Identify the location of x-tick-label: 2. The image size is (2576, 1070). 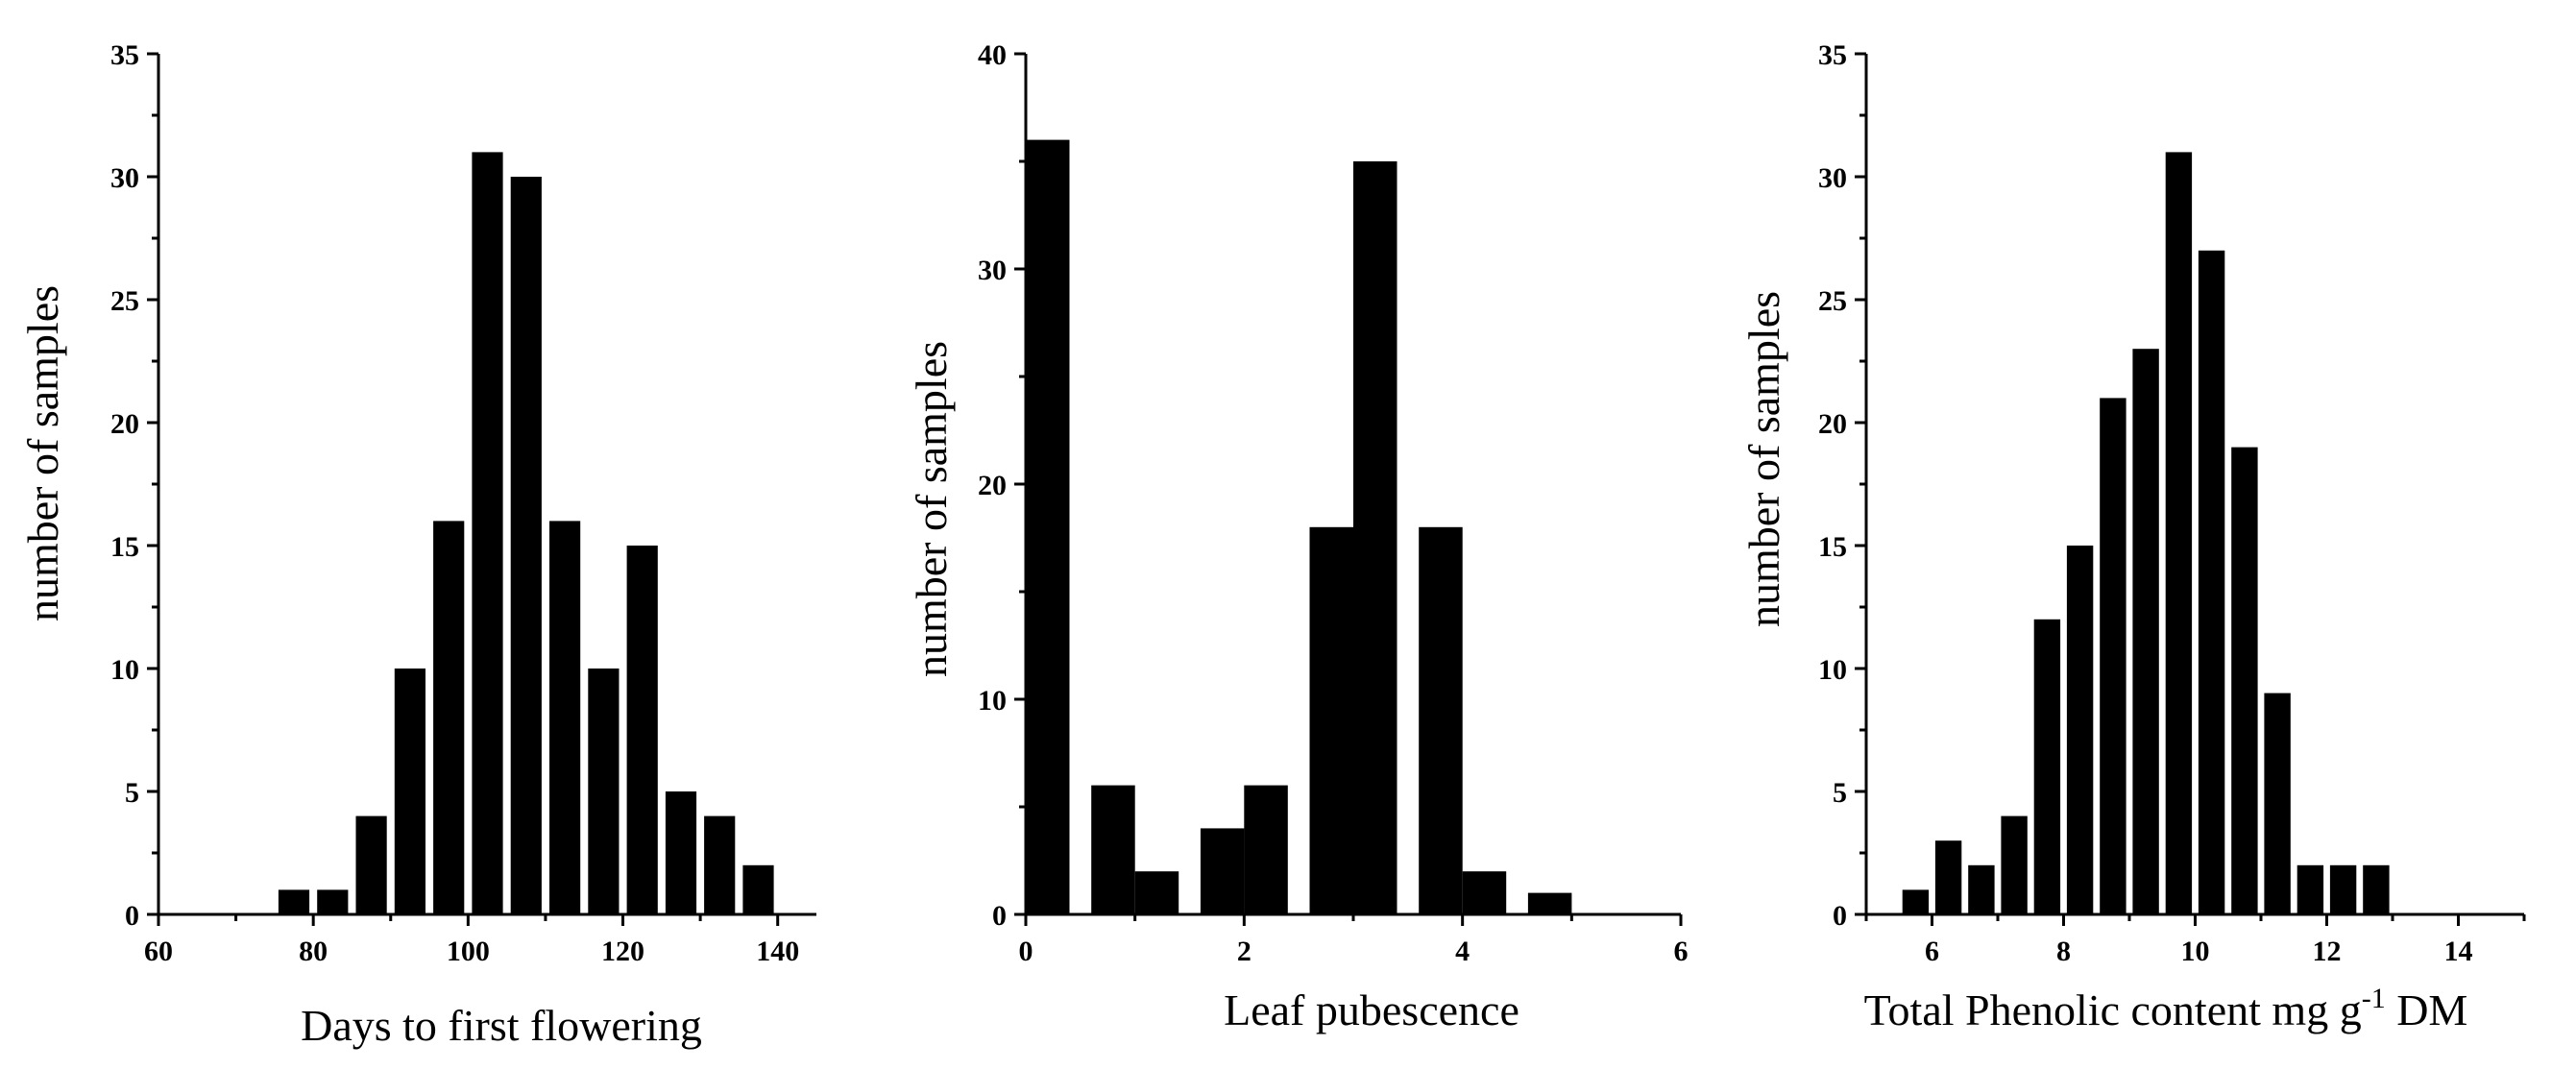
(1245, 951).